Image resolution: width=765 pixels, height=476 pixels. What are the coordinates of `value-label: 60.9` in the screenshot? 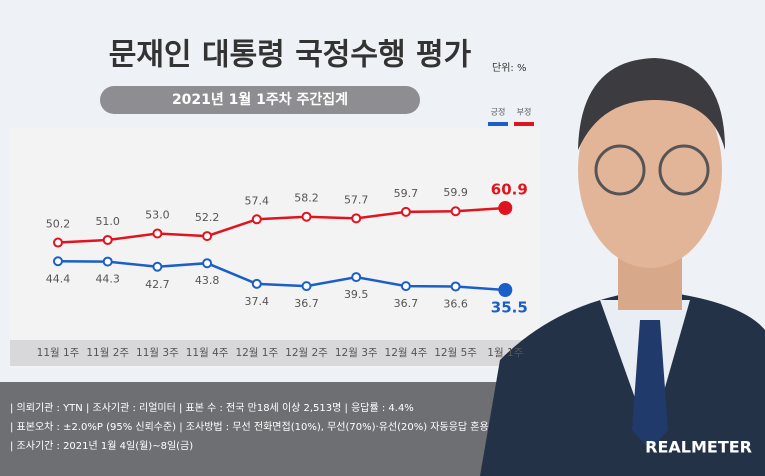 It's located at (509, 190).